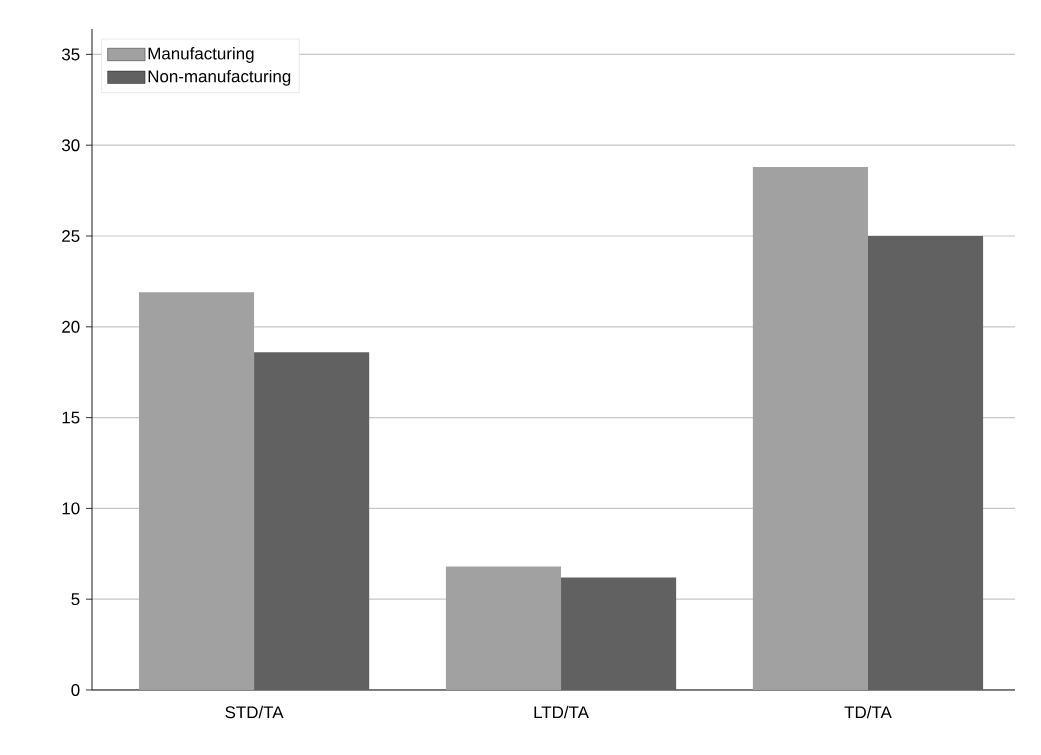 The image size is (1041, 755). I want to click on y-tick-label: 15, so click(71, 417).